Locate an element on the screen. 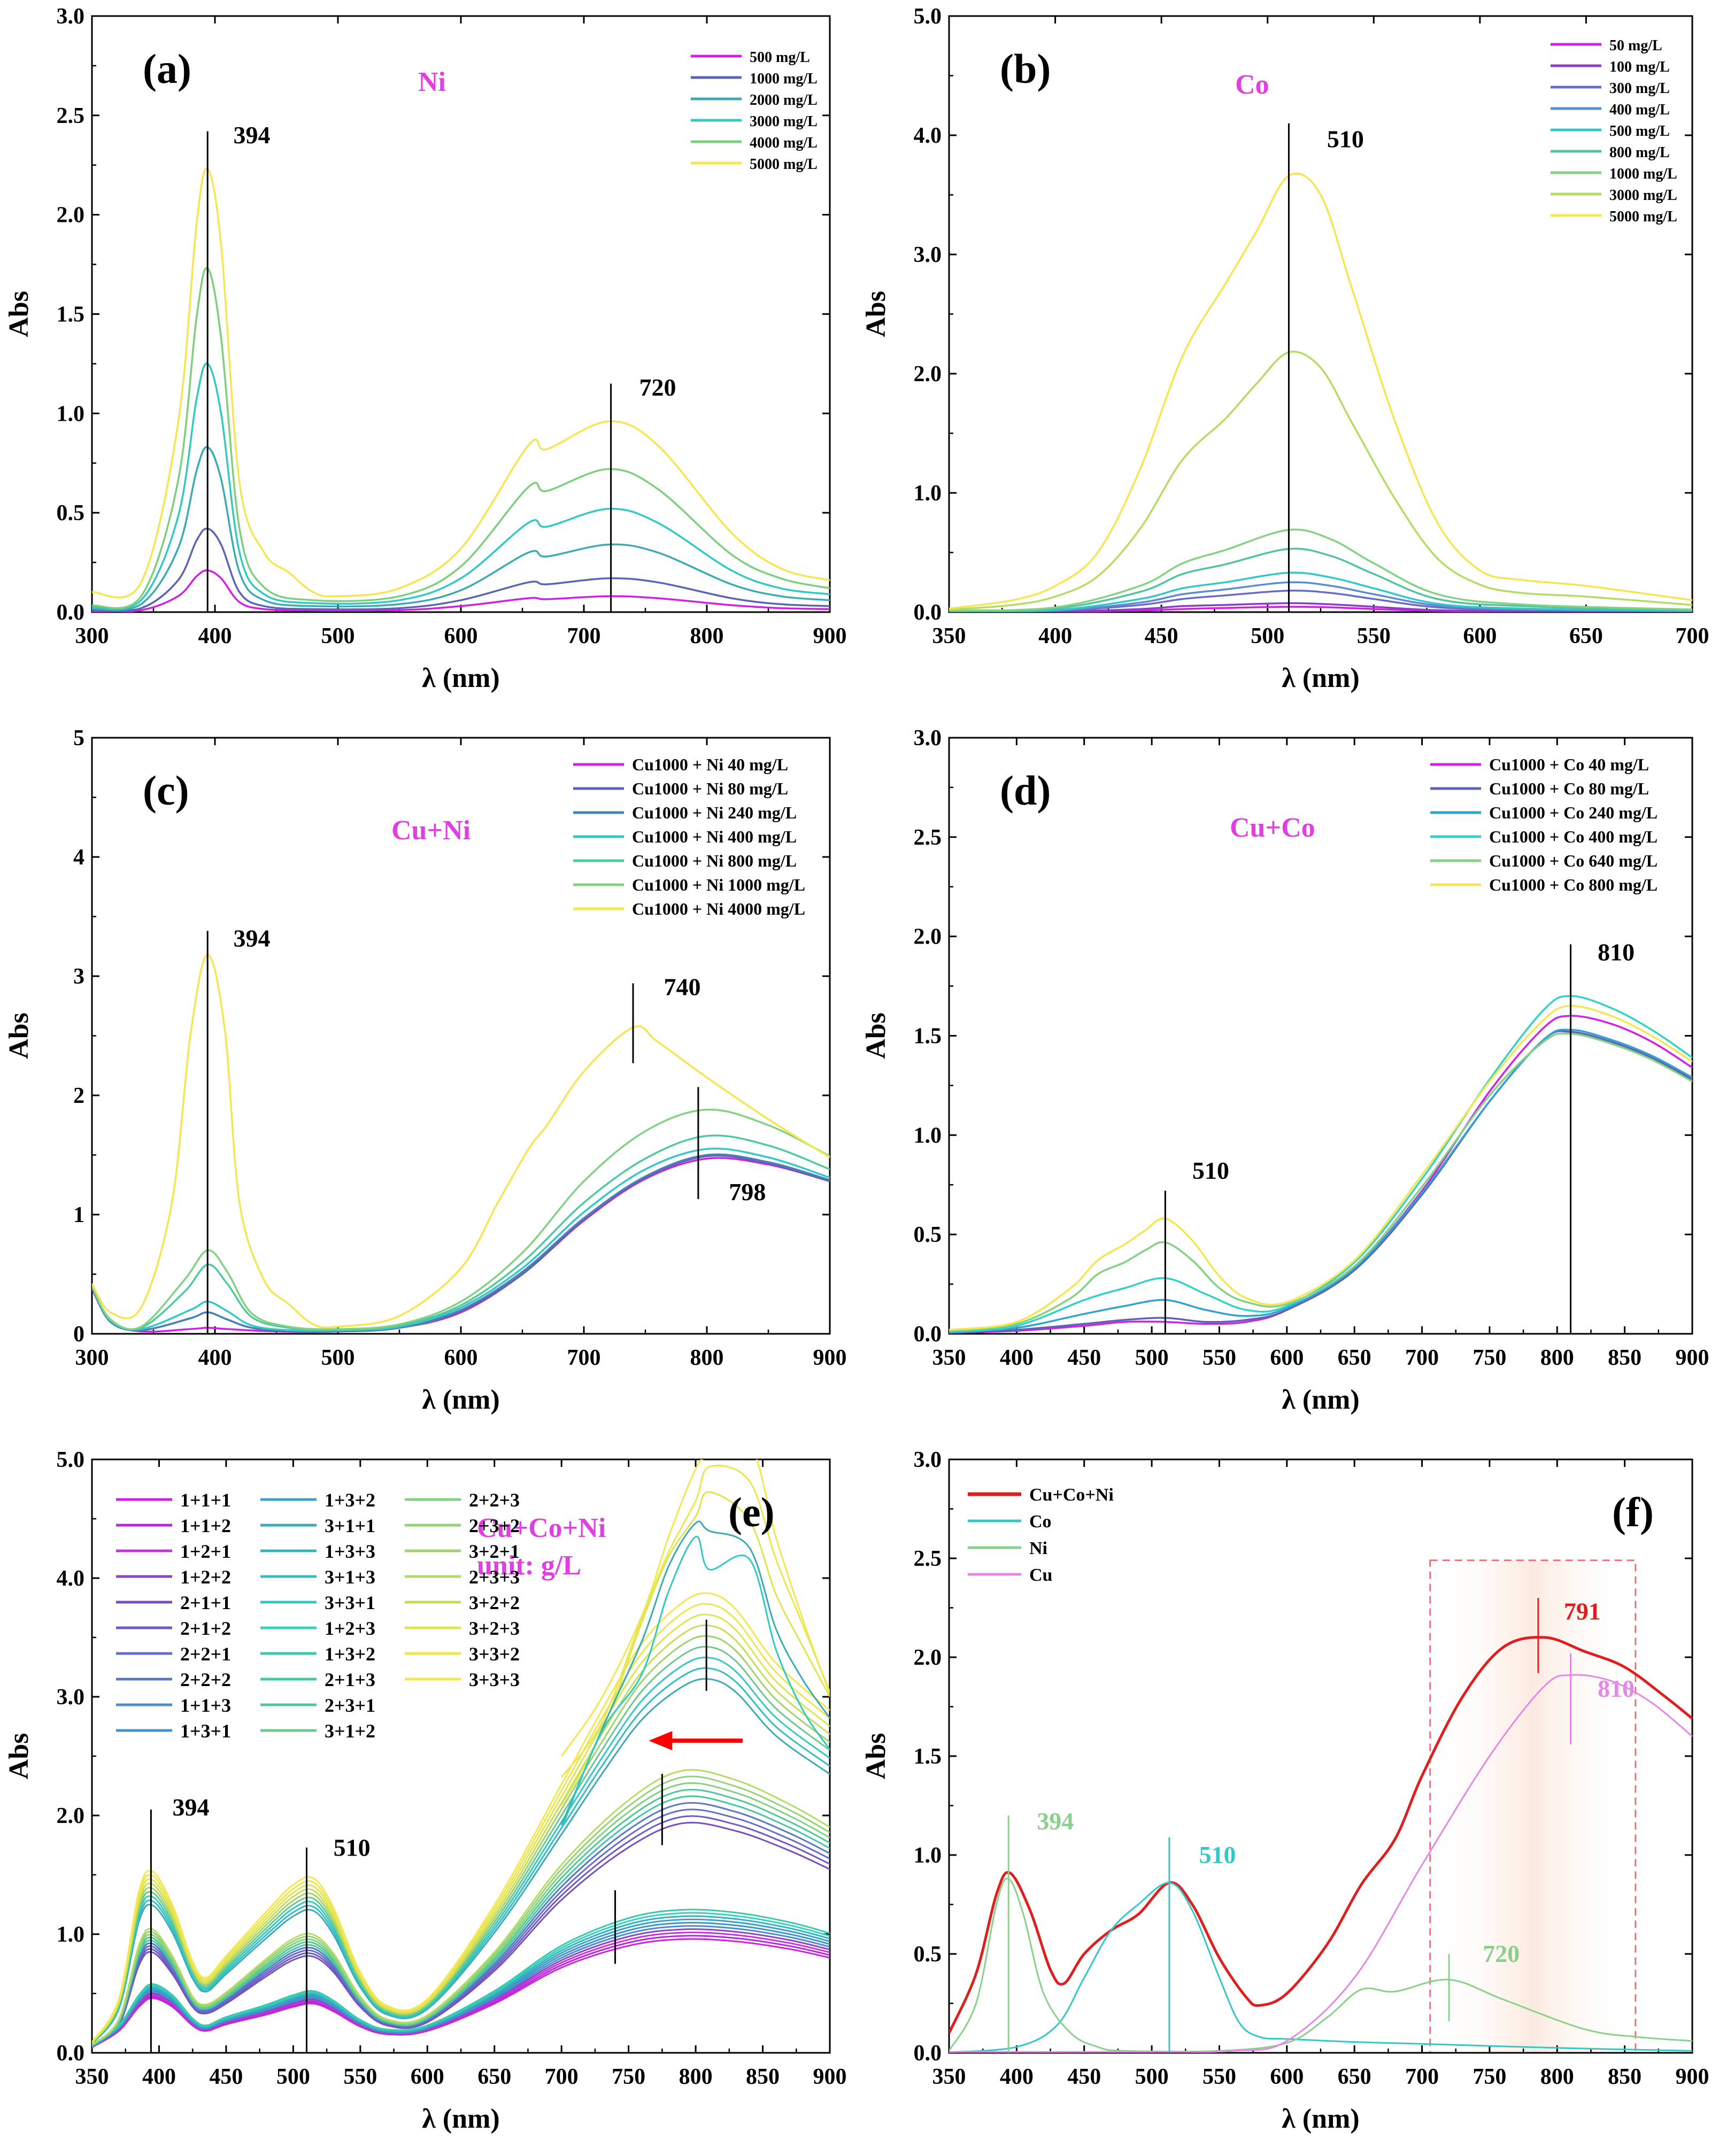 The image size is (1719, 2156). legend-label: Cu1000 + Ni 4000 mg/L is located at coordinates (718, 909).